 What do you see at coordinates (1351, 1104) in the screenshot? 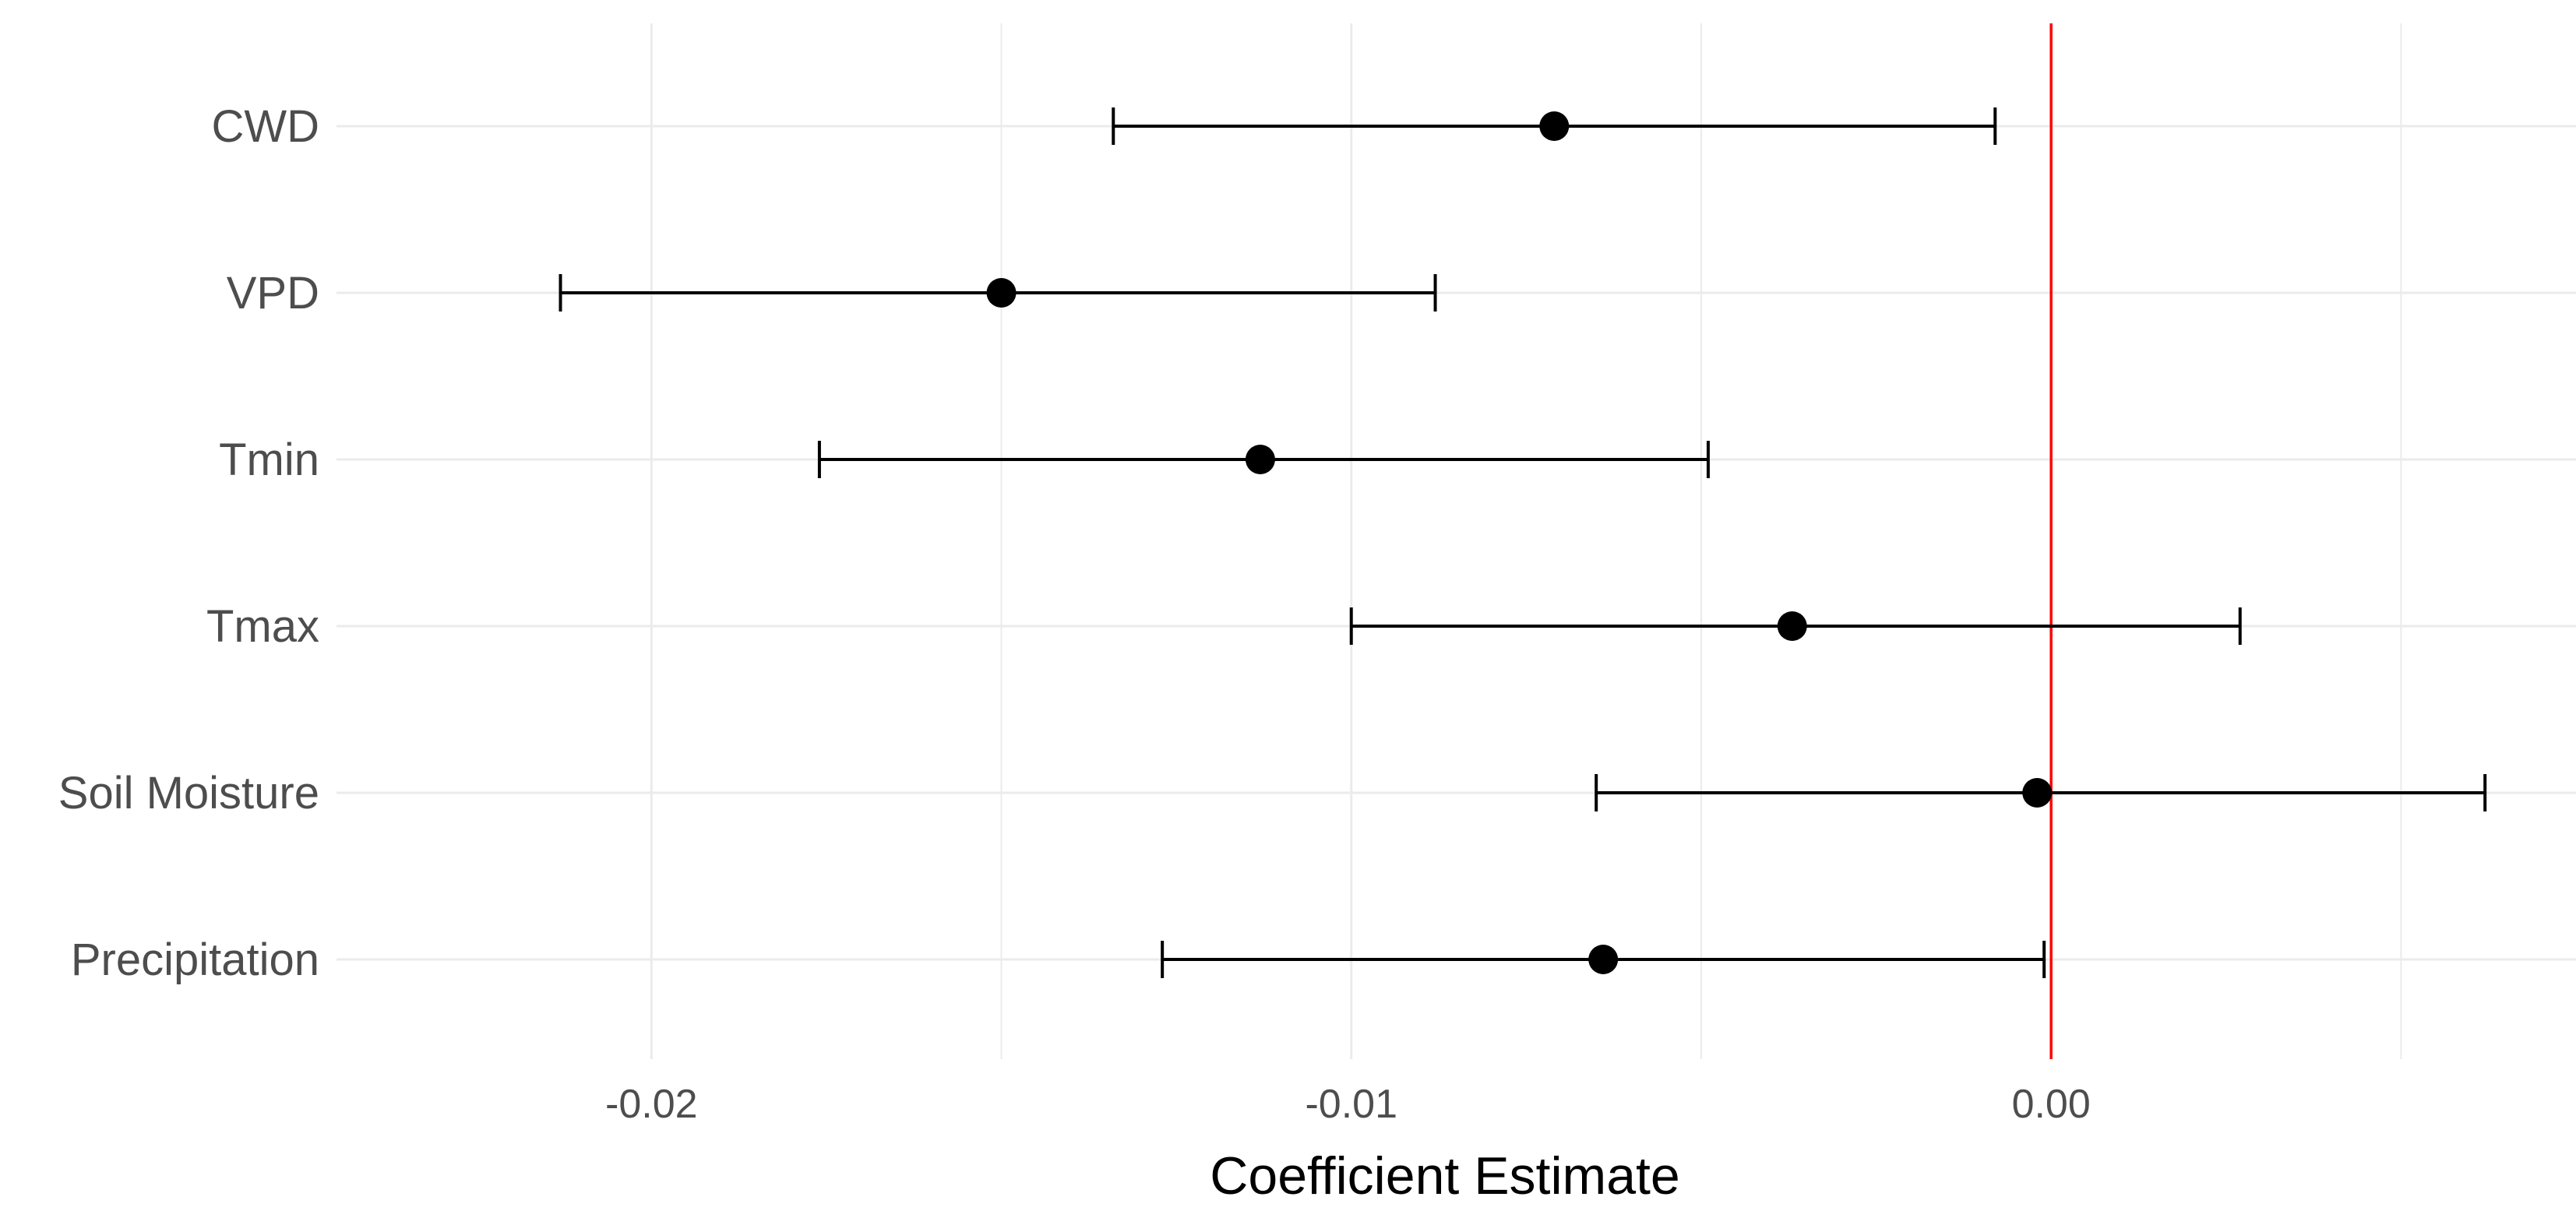
I see `x-tick-label: -0.01` at bounding box center [1351, 1104].